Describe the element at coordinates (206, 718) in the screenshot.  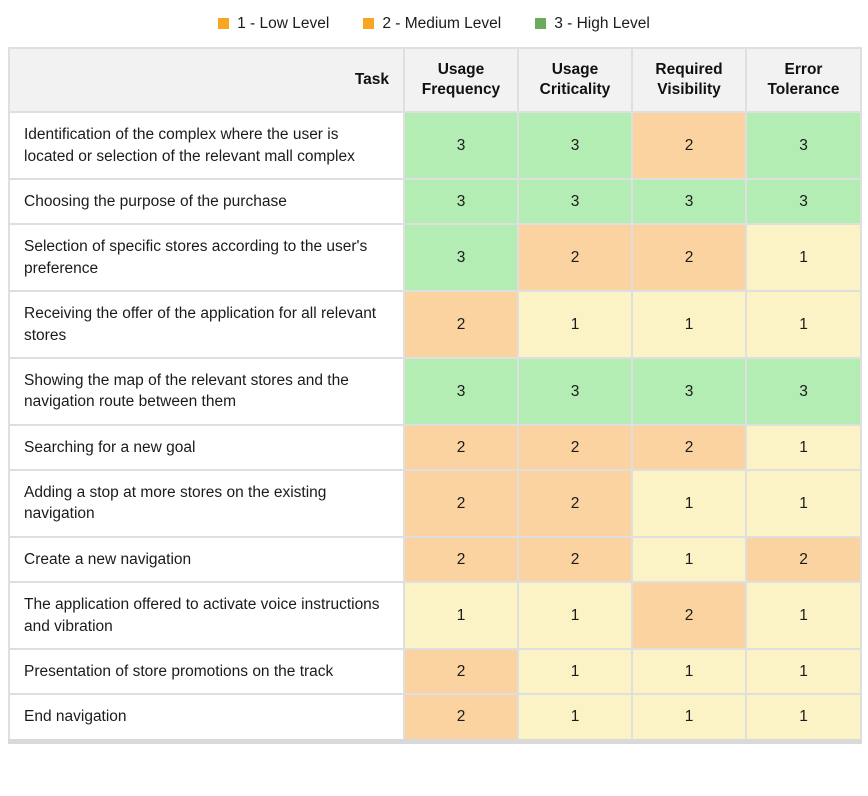
I see `task-cell: End navigation` at that location.